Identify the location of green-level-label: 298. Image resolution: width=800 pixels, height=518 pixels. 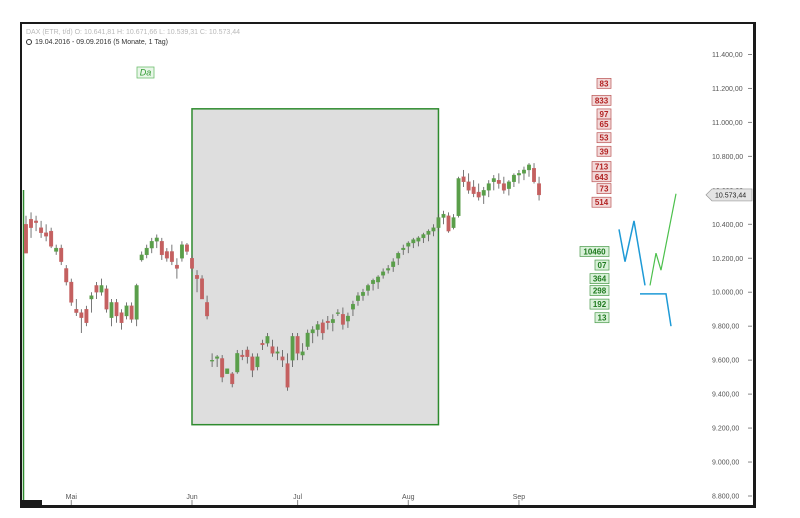
(600, 291).